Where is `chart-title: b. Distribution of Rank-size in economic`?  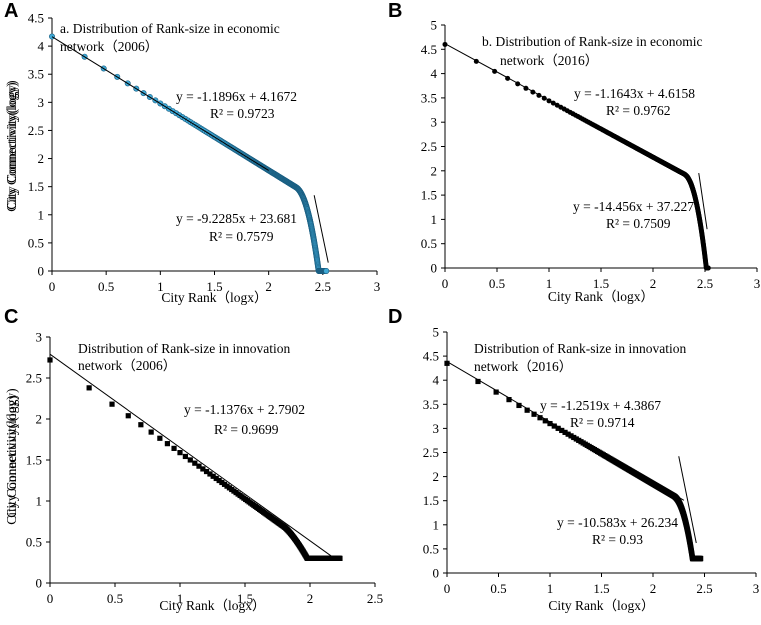
chart-title: b. Distribution of Rank-size in economic is located at coordinates (592, 41).